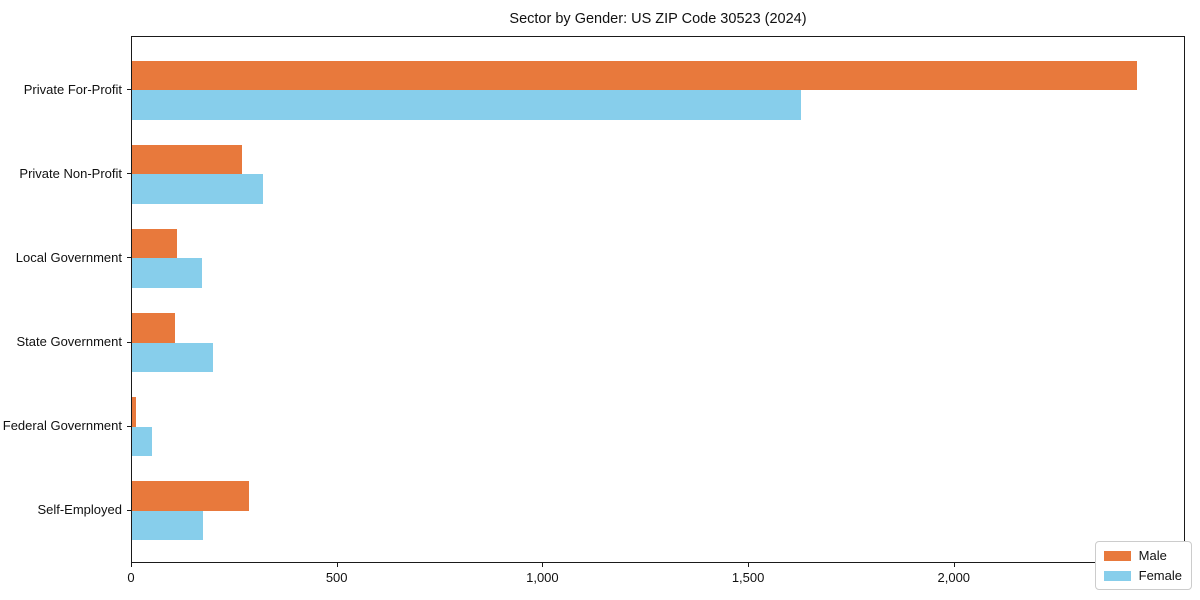  Describe the element at coordinates (1143, 565) in the screenshot. I see `legend: Male Female` at that location.